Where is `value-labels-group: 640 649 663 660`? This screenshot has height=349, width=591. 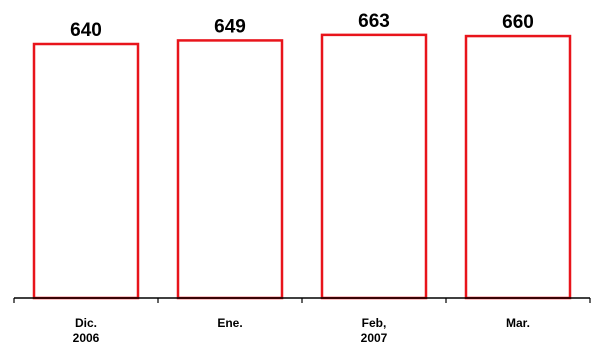
value-labels-group: 640 649 663 660 is located at coordinates (302, 26).